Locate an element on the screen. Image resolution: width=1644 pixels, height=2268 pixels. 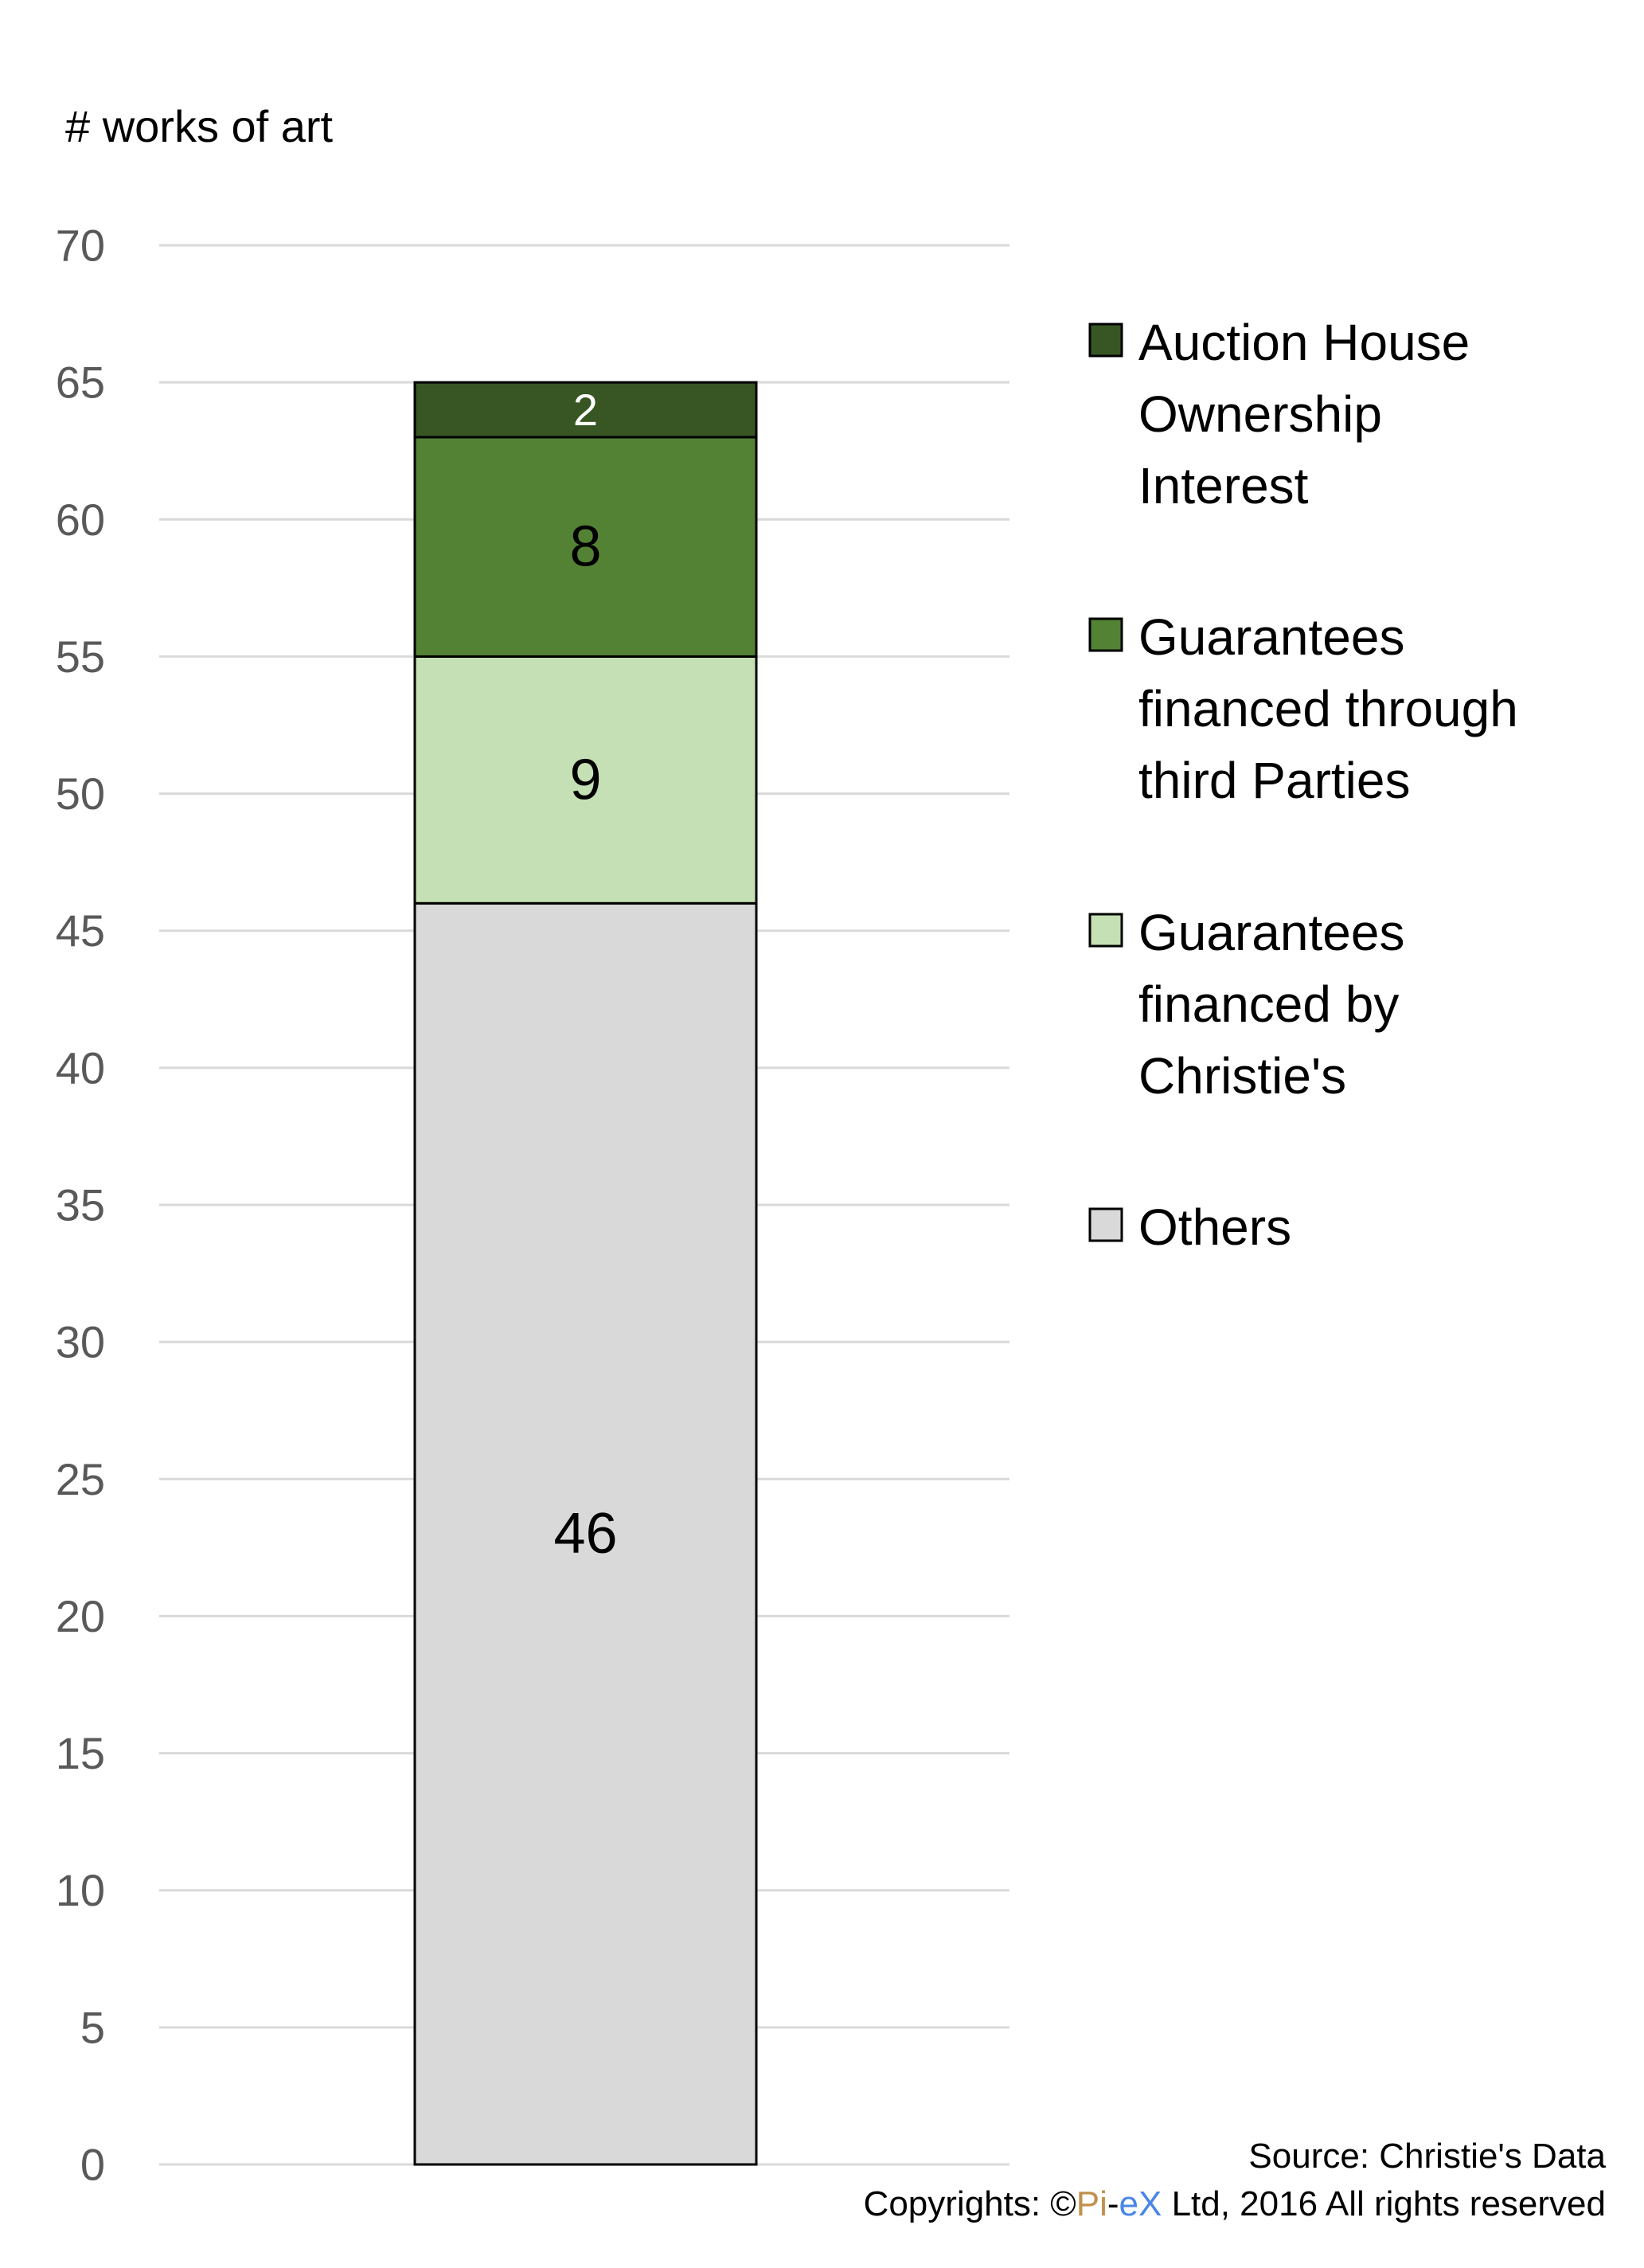
y-tick-label: 35 is located at coordinates (80, 1205).